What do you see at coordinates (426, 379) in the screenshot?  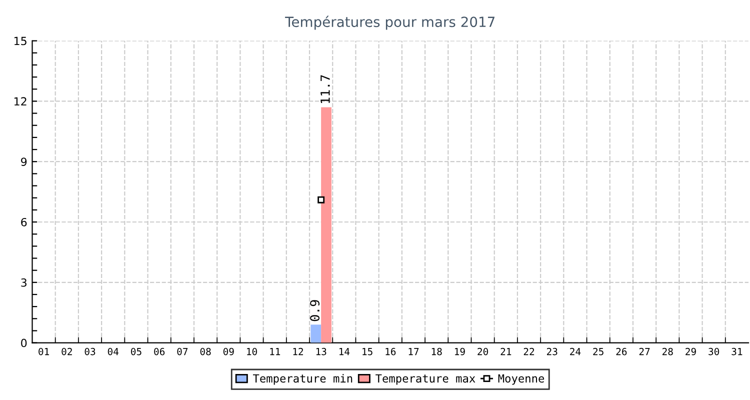 I see `legend-label: Temperature max` at bounding box center [426, 379].